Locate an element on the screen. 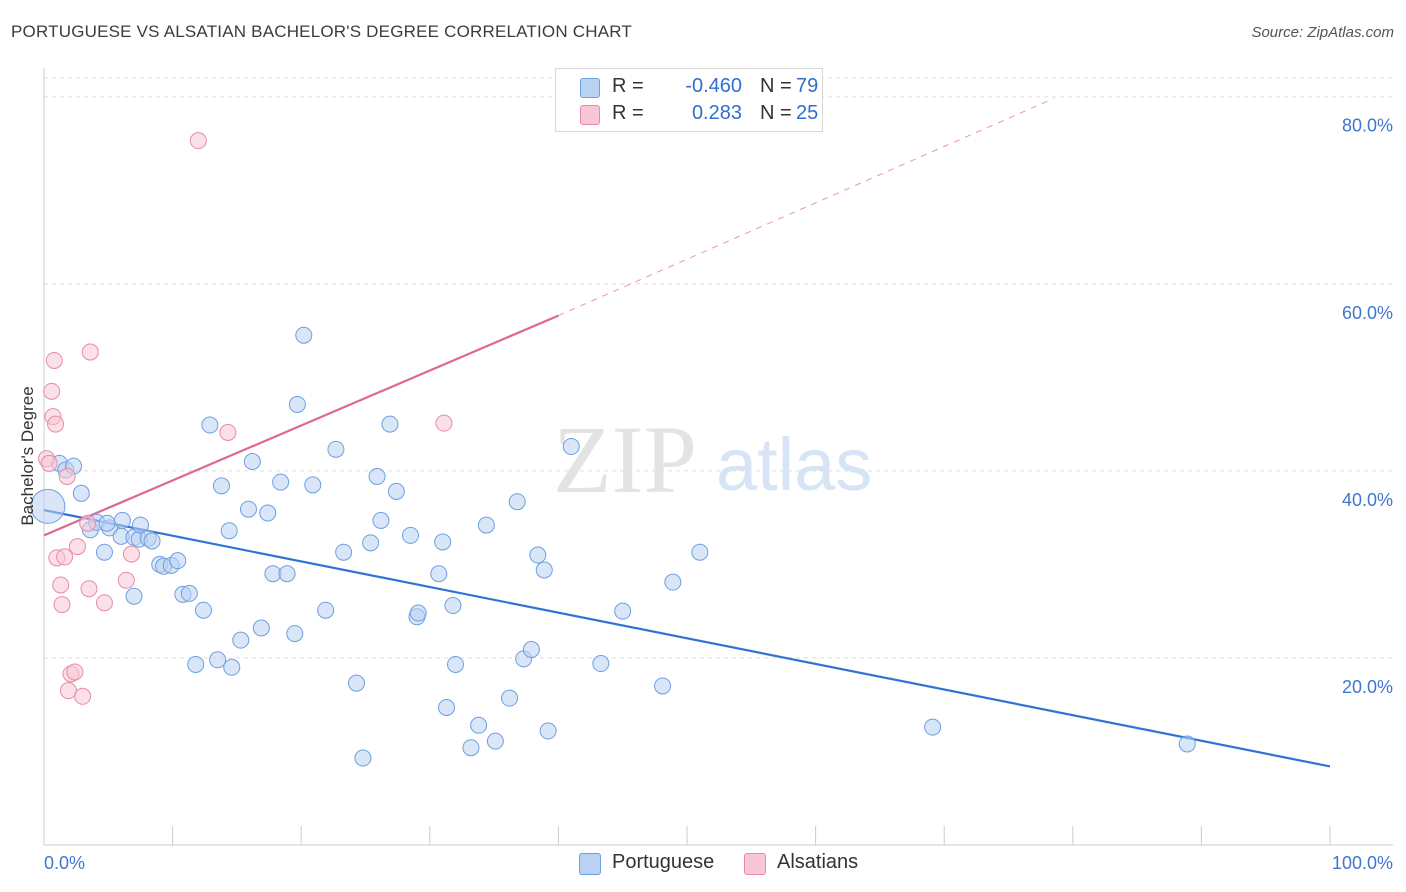 The width and height of the screenshot is (1406, 892). series-swatch-portuguese is located at coordinates (590, 864).